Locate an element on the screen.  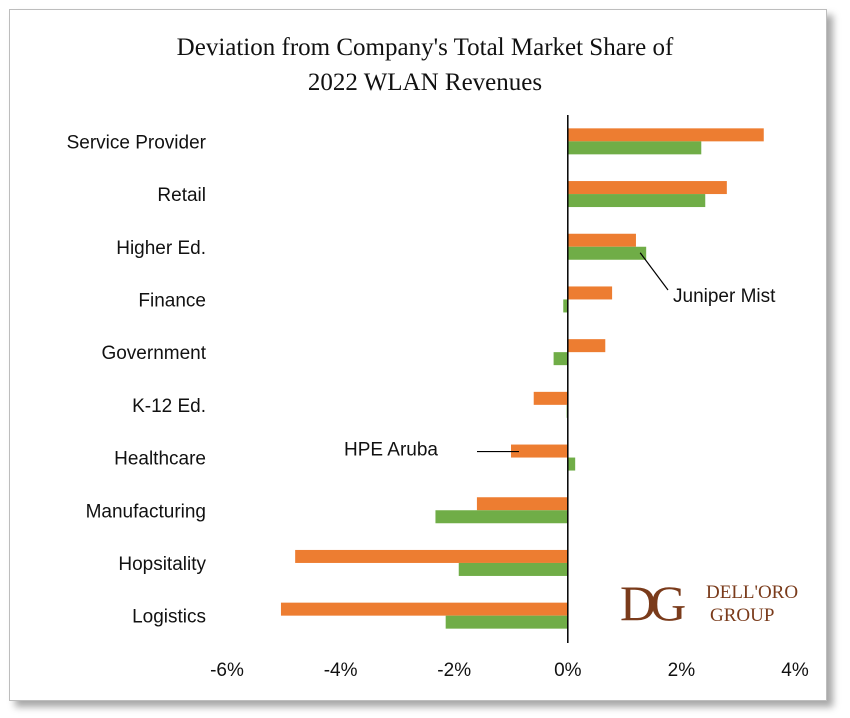
bar-juniper-mist-service-provider is located at coordinates (634, 148).